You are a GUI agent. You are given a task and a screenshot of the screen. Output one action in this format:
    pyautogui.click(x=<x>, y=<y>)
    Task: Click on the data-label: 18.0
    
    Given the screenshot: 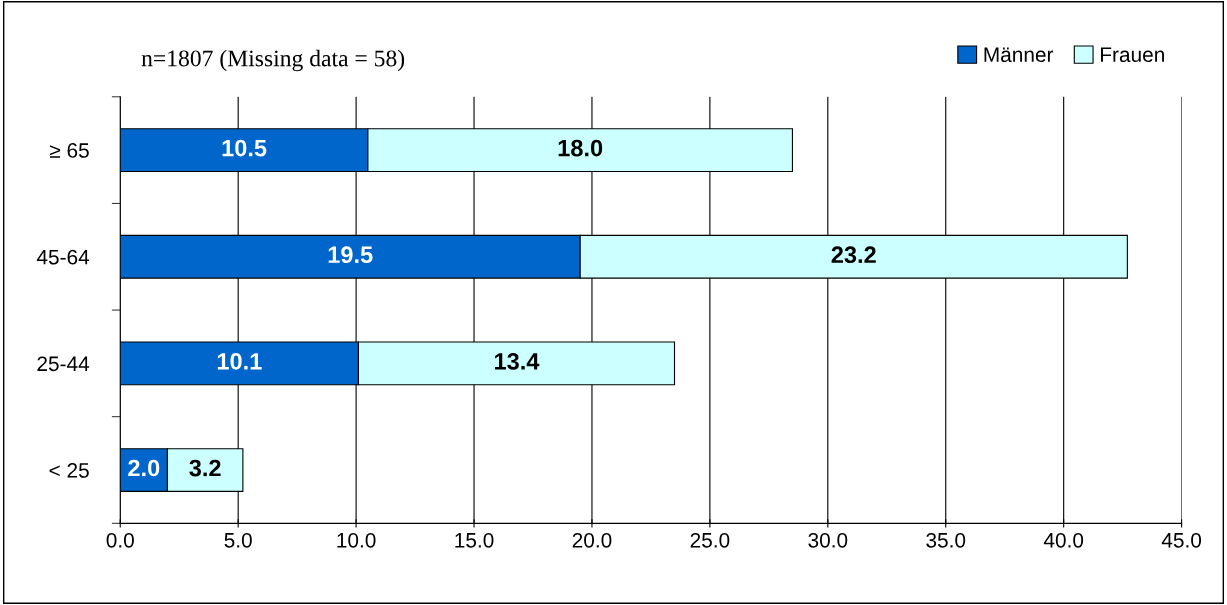 What is the action you would take?
    pyautogui.click(x=580, y=148)
    